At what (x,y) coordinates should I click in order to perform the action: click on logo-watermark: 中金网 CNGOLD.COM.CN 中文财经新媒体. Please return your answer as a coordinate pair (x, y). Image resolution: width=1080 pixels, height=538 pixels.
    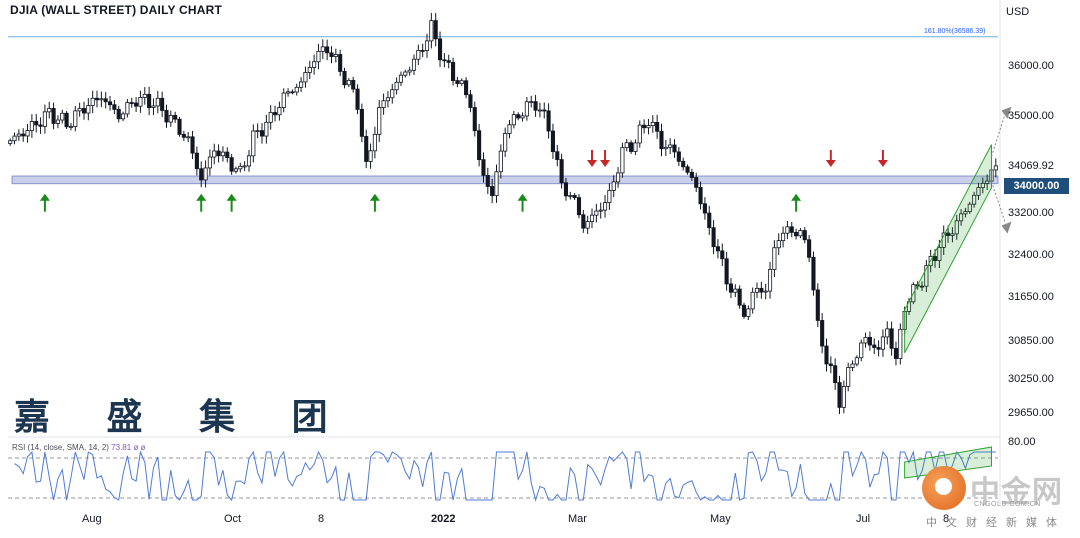
    Looking at the image, I should click on (999, 498).